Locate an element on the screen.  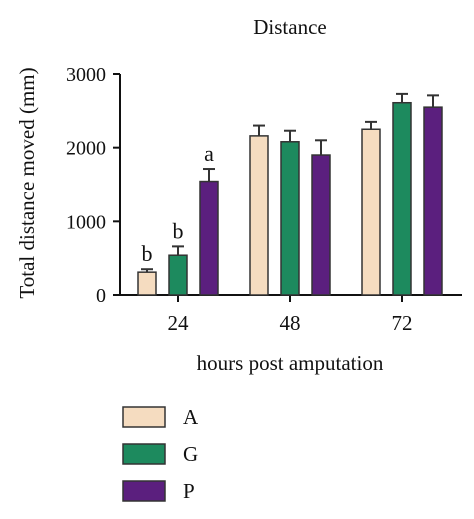
legend-swatch-G is located at coordinates (144, 454).